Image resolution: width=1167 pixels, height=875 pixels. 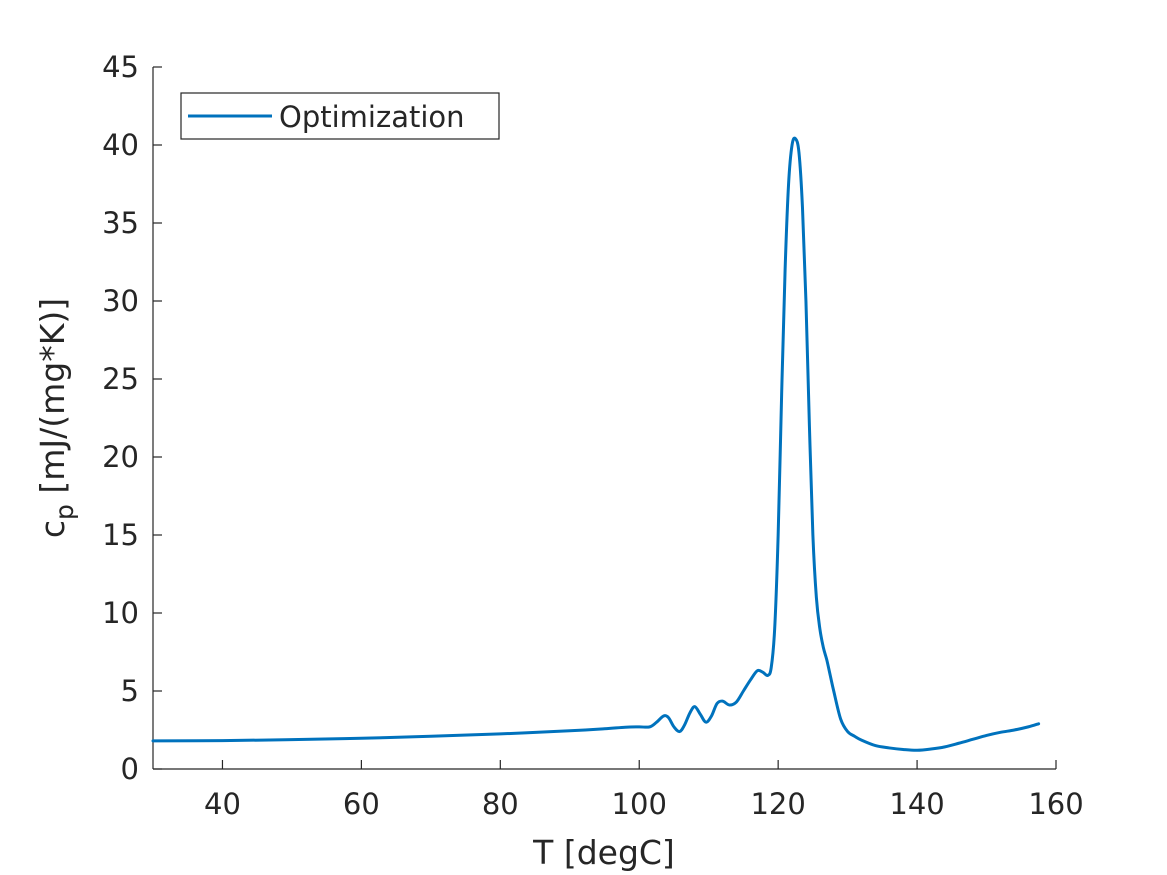 I want to click on y-tick-label: 25, so click(x=120, y=379).